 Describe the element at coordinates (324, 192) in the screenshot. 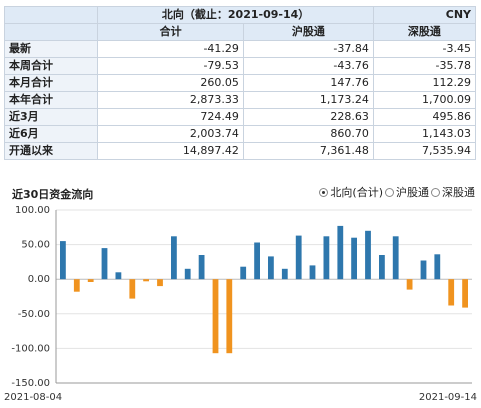

I see `radio-selected-icon` at that location.